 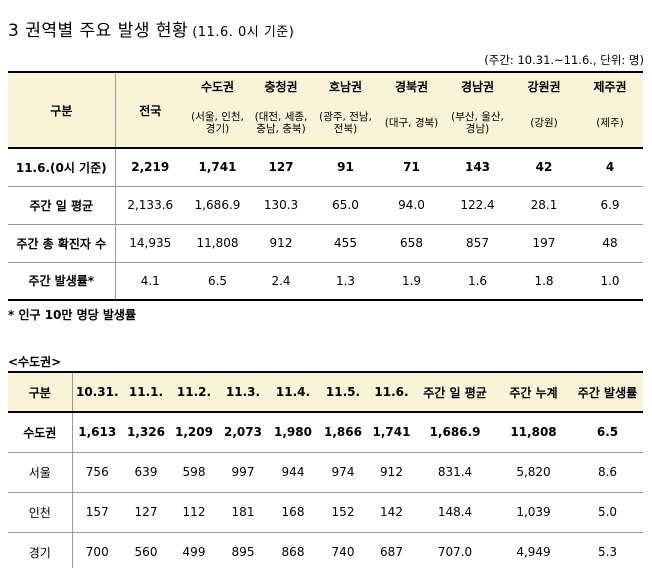 What do you see at coordinates (150, 204) in the screenshot?
I see `table-cell: 2,133.6` at bounding box center [150, 204].